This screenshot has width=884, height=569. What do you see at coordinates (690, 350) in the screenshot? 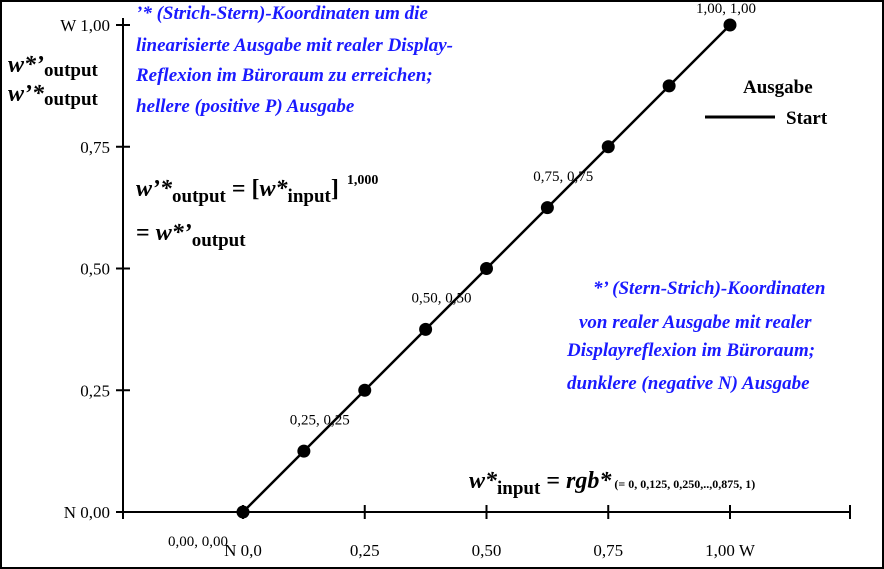
I see `right-annotation-line: Displayreflexion im Büroraum;` at bounding box center [690, 350].